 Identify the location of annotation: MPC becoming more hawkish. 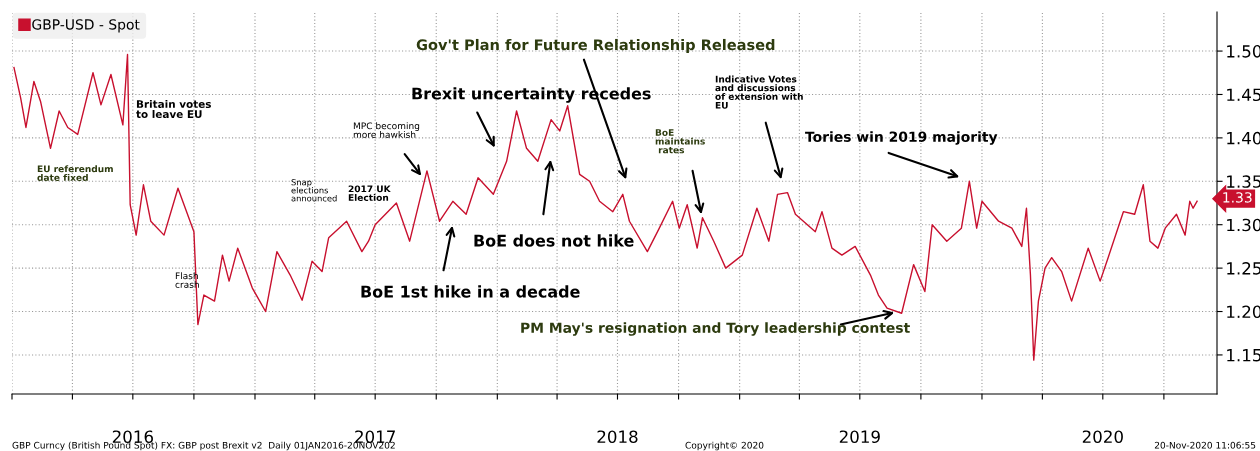
(386, 130).